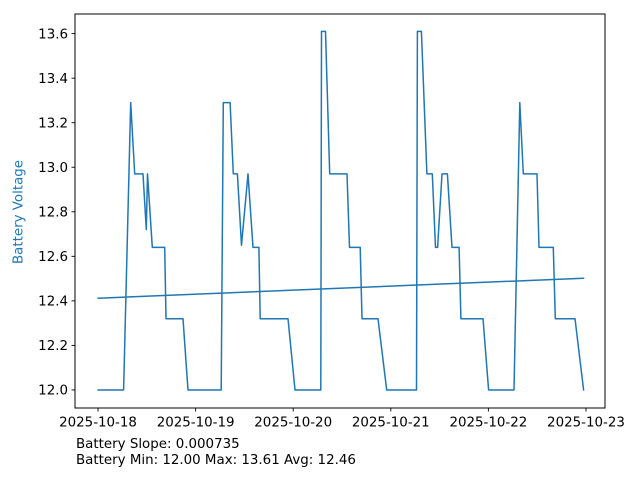 The height and width of the screenshot is (480, 640). Describe the element at coordinates (98, 423) in the screenshot. I see `x-tick-label: 2025-10-18` at that location.